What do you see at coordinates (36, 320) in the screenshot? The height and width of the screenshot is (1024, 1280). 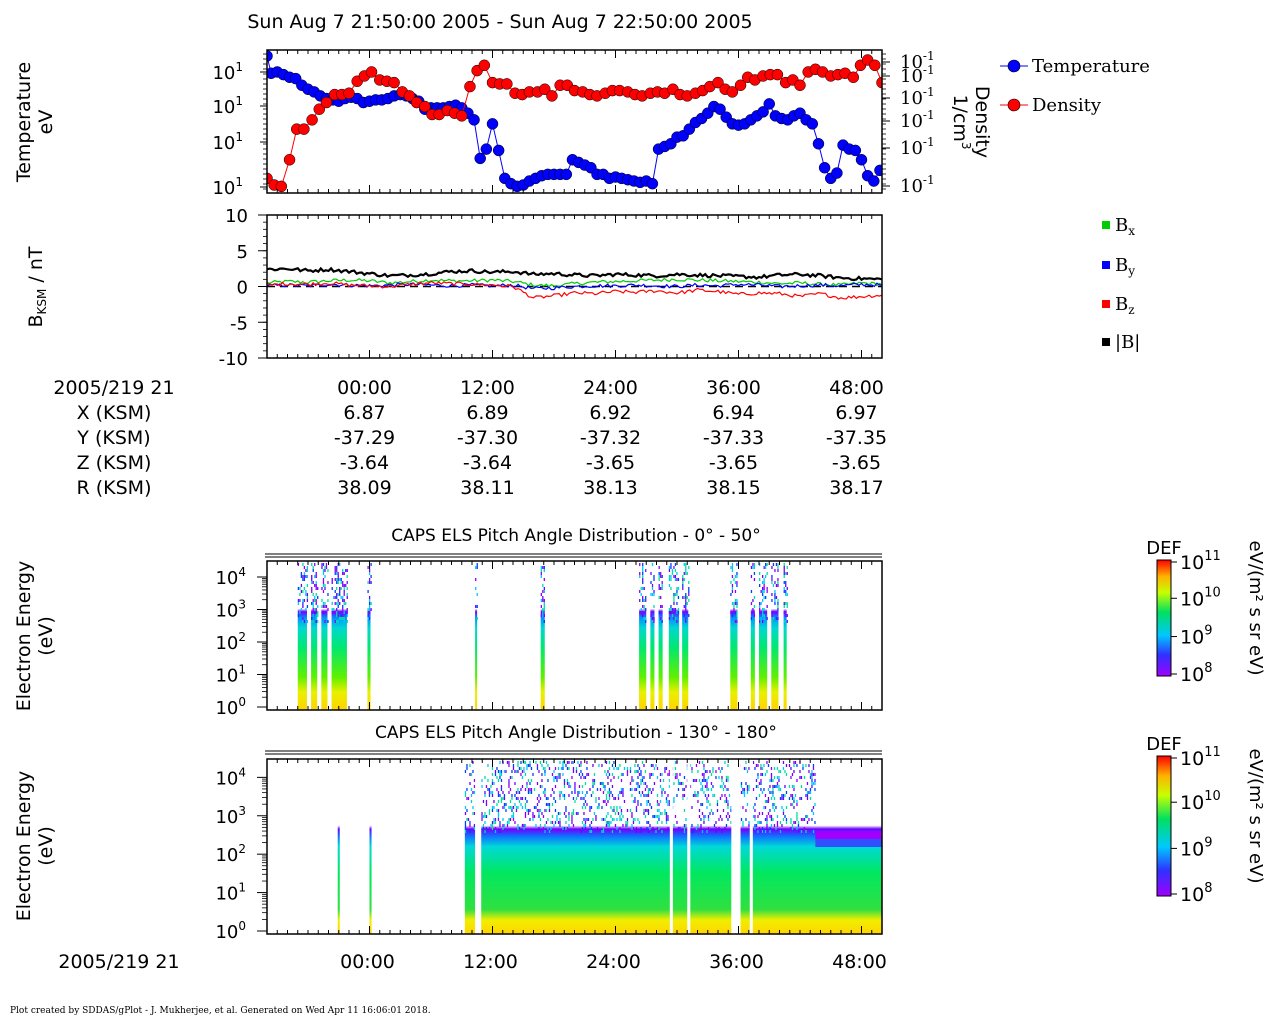 I see `bfield-label-base: B` at bounding box center [36, 320].